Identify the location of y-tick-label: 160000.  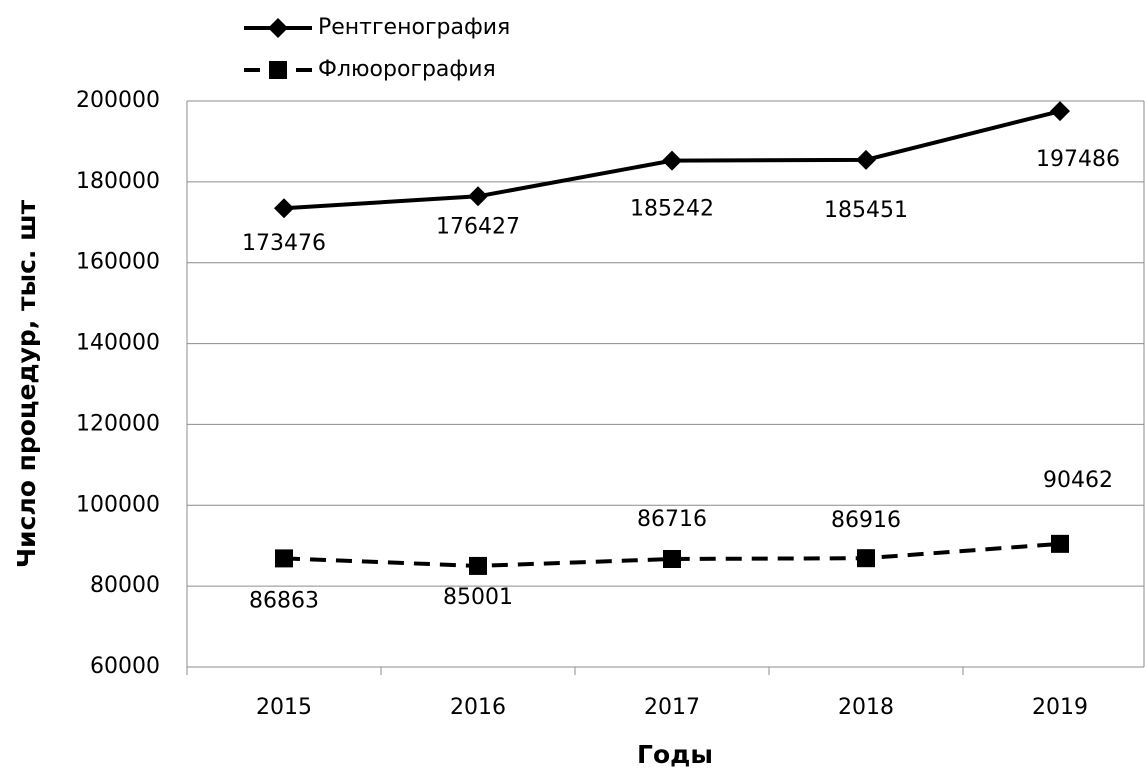
(118, 262).